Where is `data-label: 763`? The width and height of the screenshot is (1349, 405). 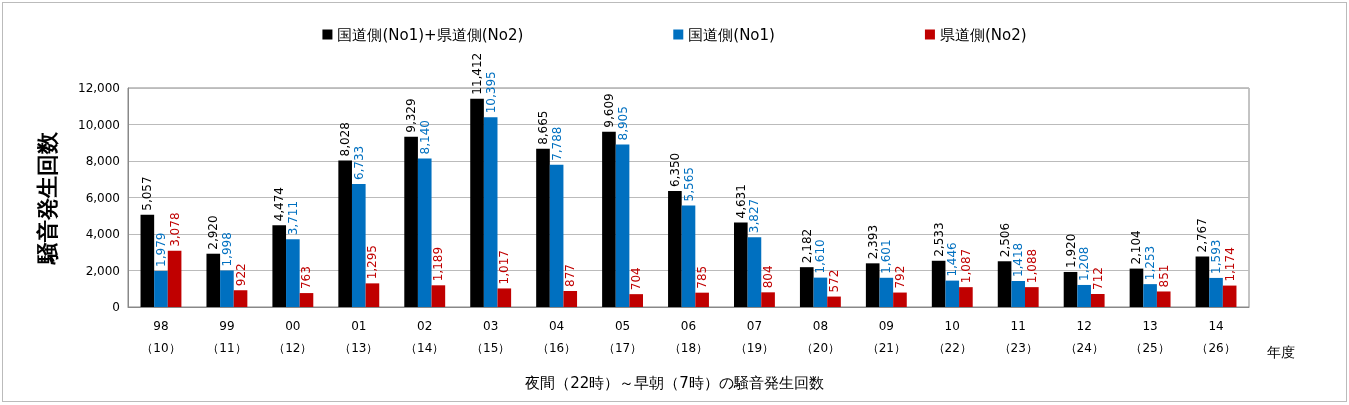
data-label: 763 is located at coordinates (306, 278).